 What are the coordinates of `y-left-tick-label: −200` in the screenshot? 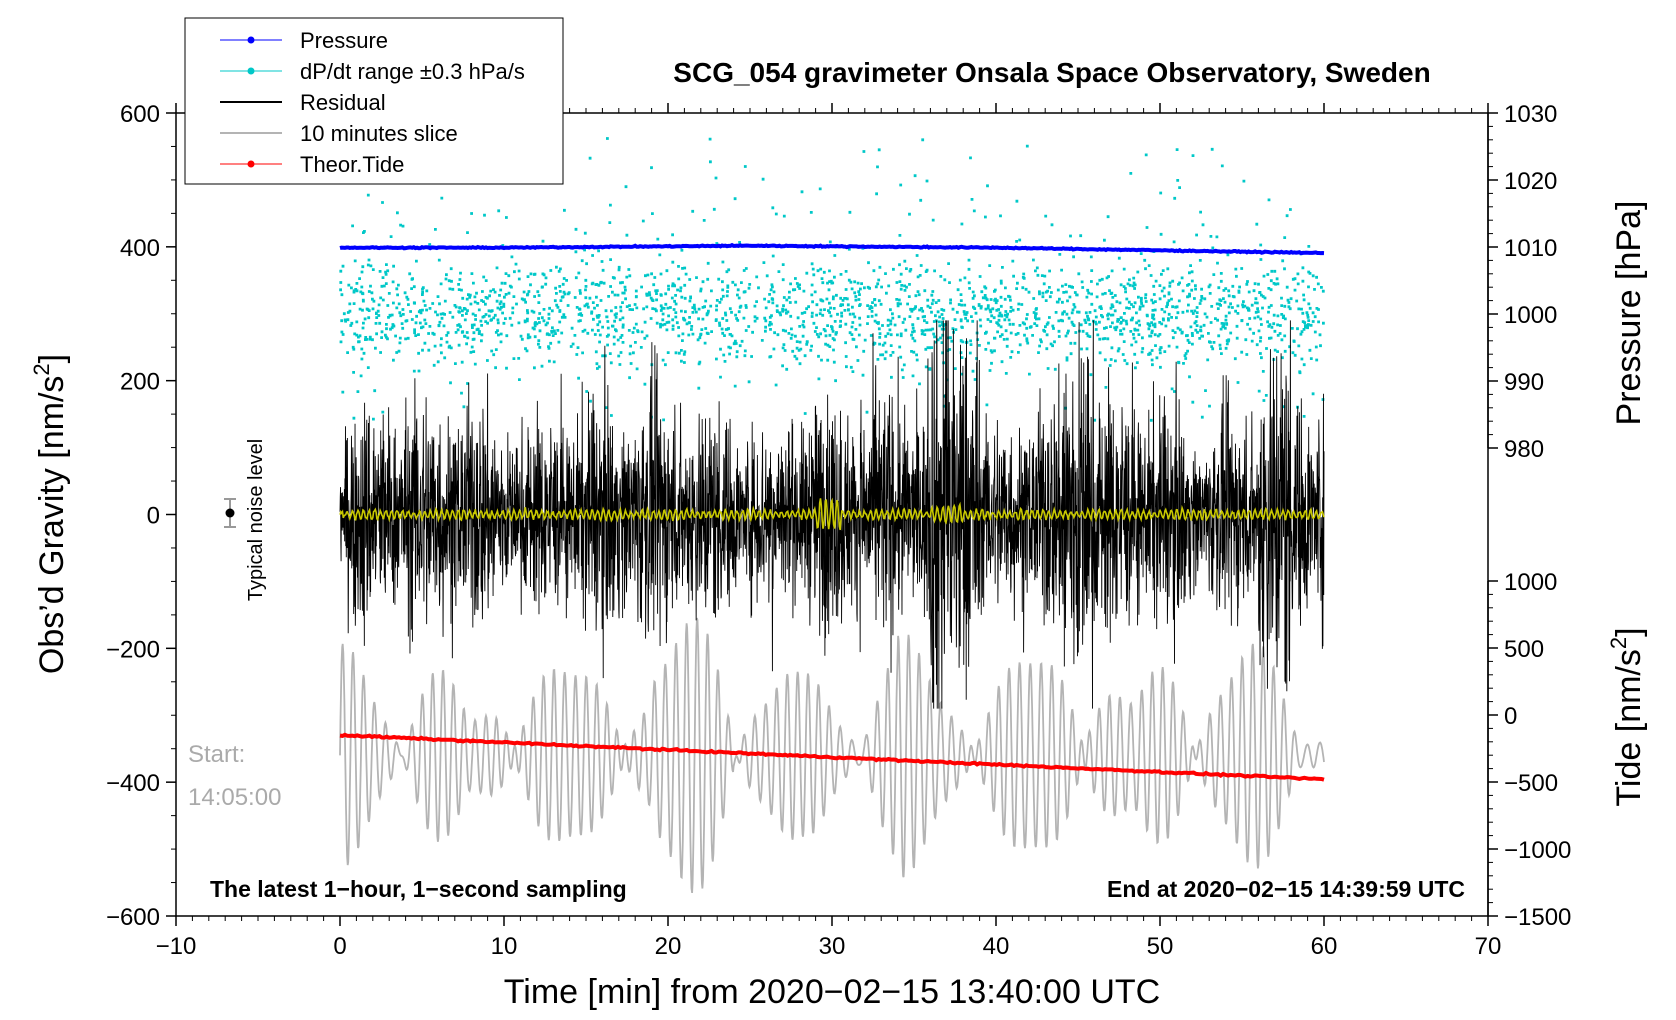 It's located at (133, 649).